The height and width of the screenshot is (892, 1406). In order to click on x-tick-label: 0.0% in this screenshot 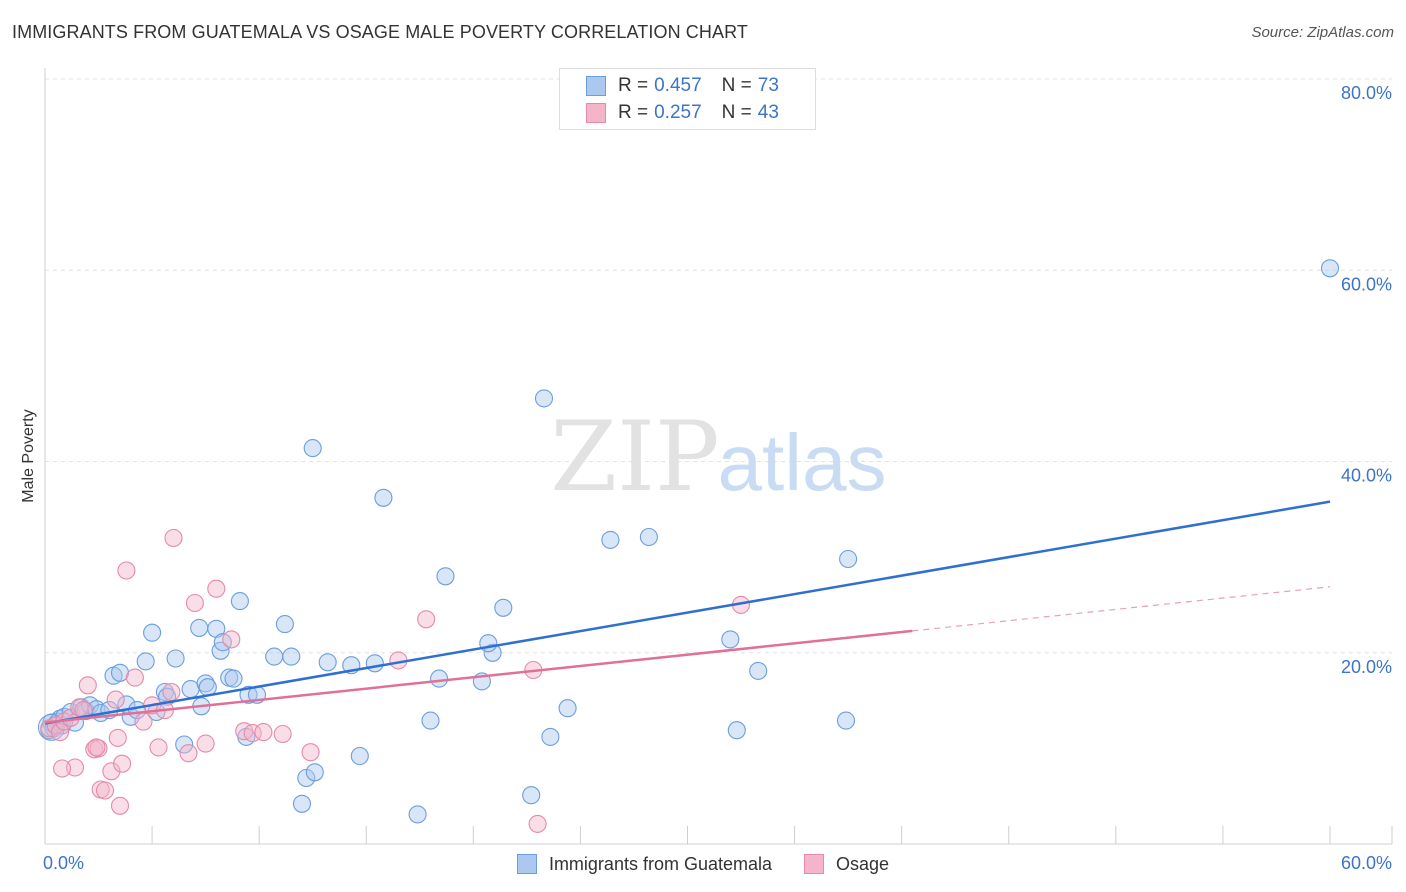, I will do `click(63, 863)`.